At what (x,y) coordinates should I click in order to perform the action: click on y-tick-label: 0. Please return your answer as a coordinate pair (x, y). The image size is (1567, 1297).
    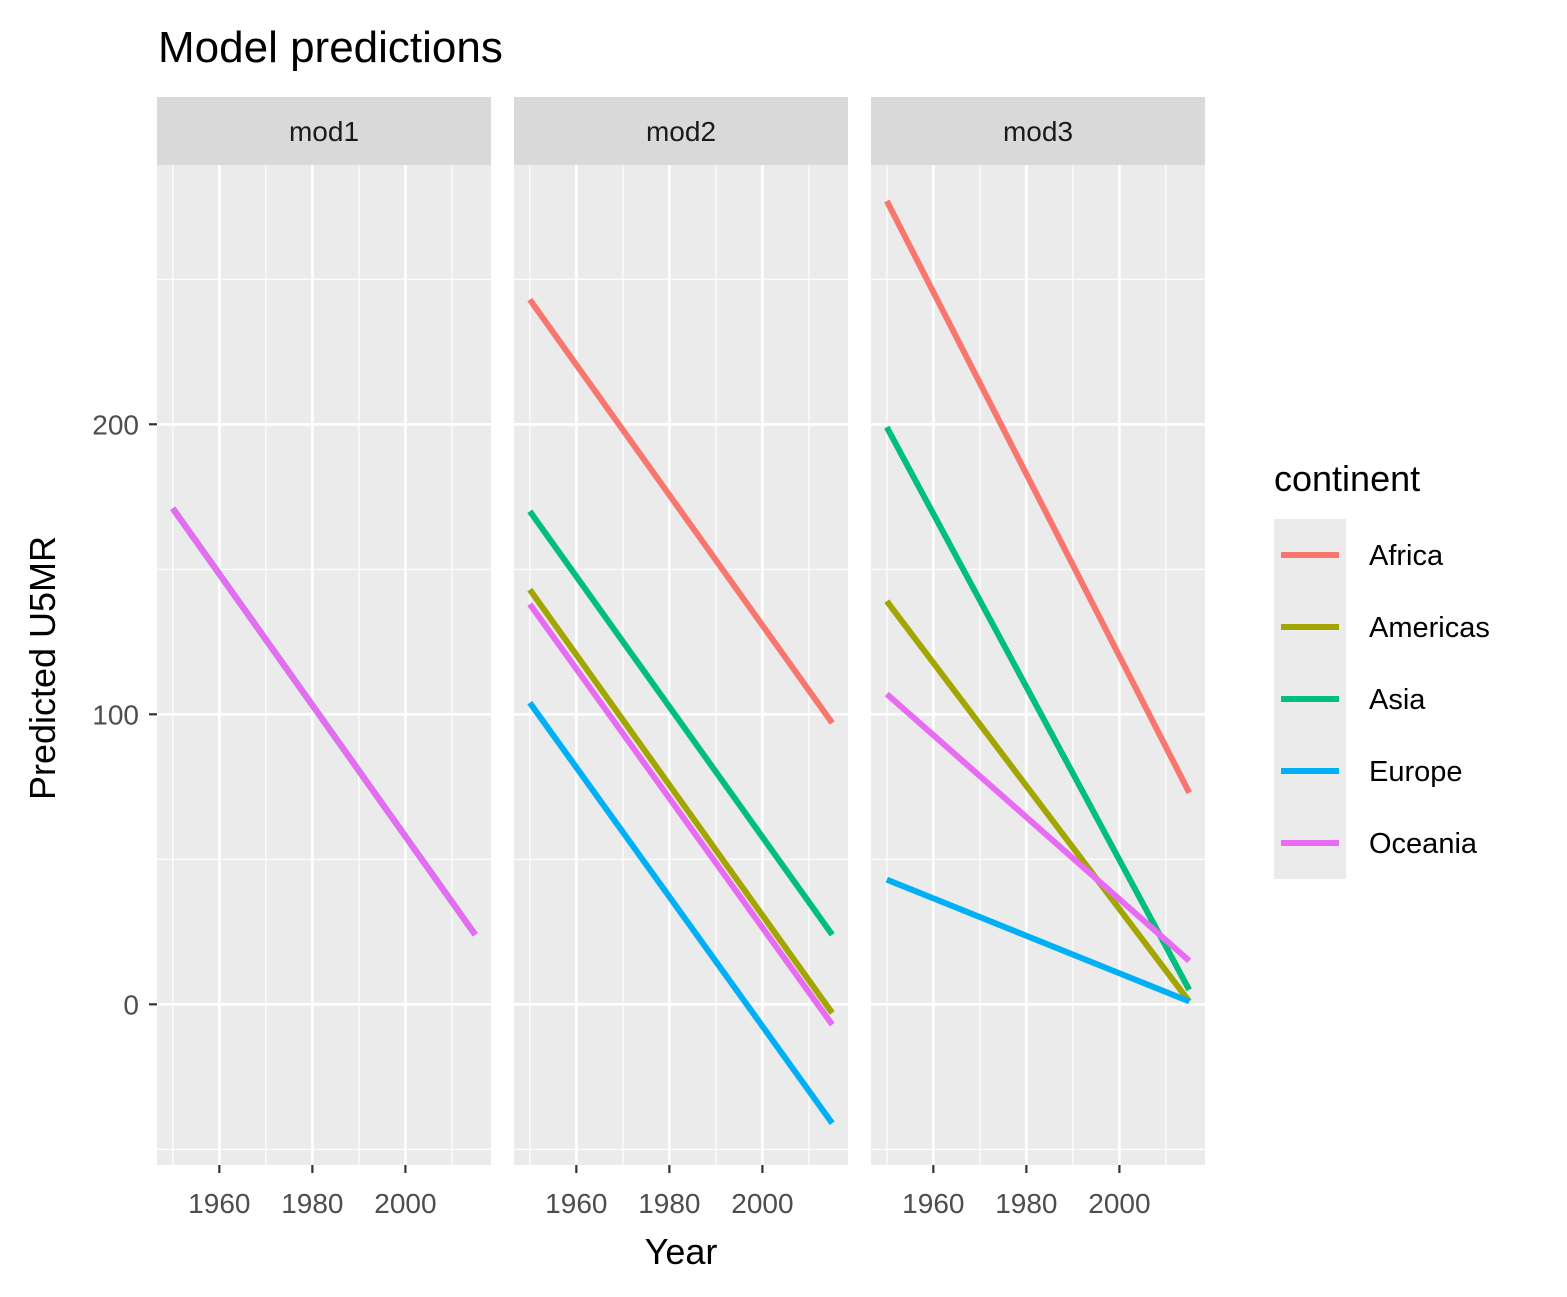
    Looking at the image, I should click on (131, 1004).